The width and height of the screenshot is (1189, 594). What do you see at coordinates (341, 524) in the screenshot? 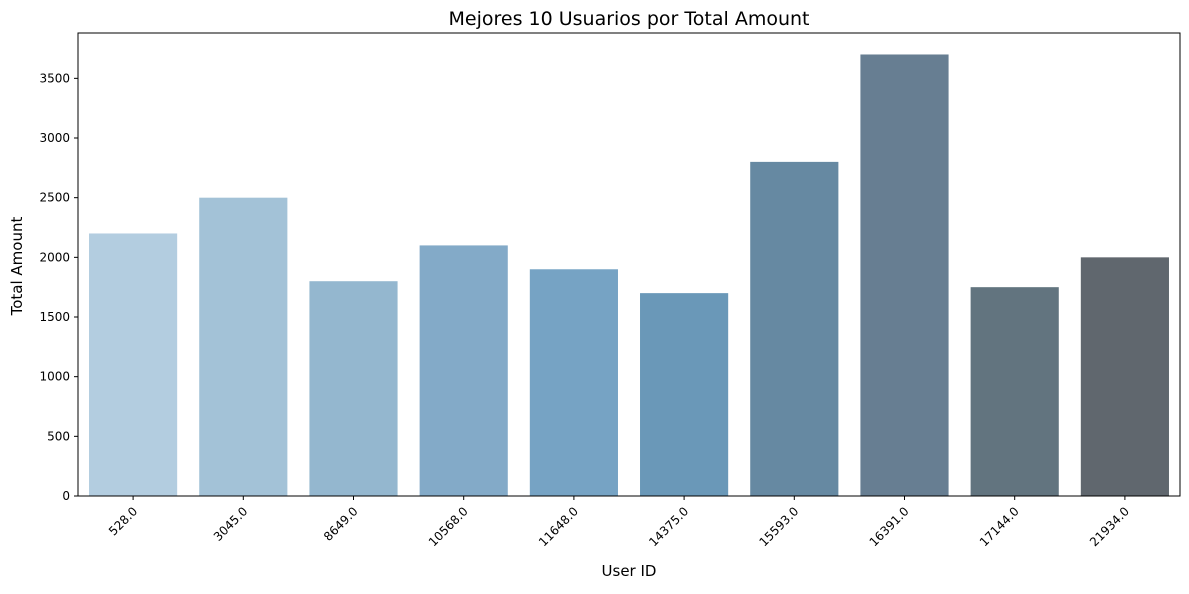
I see `x-tick-label: 8649.0` at bounding box center [341, 524].